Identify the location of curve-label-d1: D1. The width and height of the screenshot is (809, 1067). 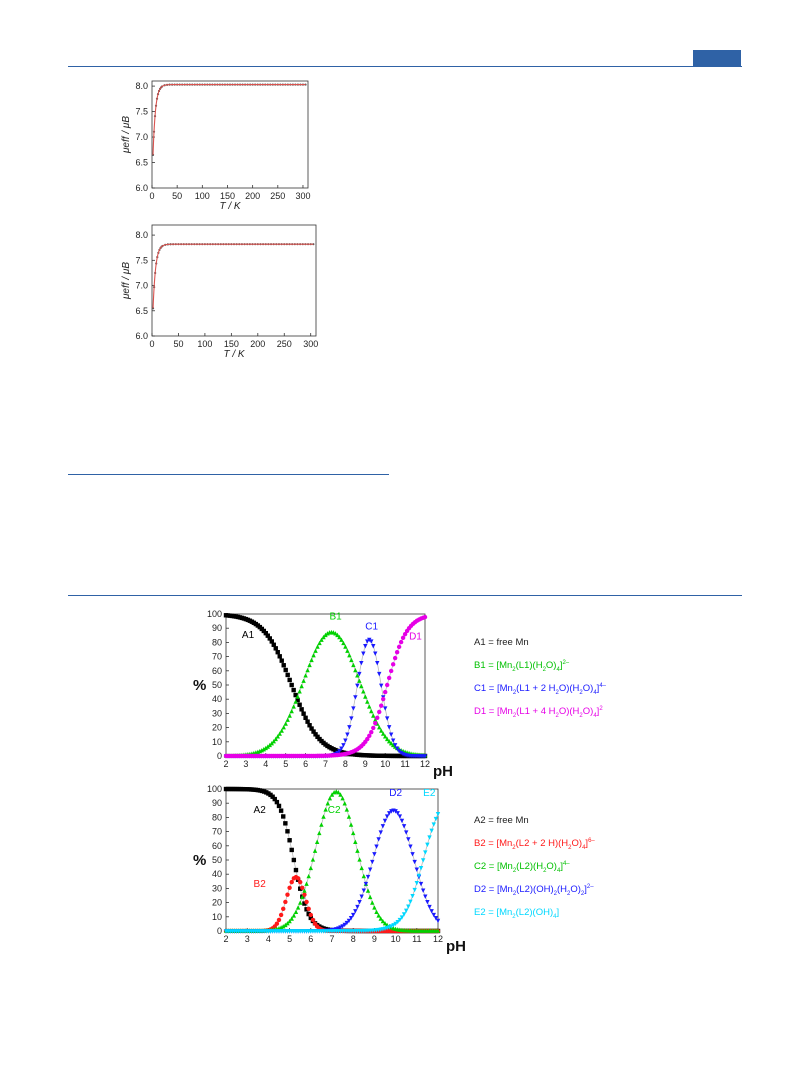
(415, 637).